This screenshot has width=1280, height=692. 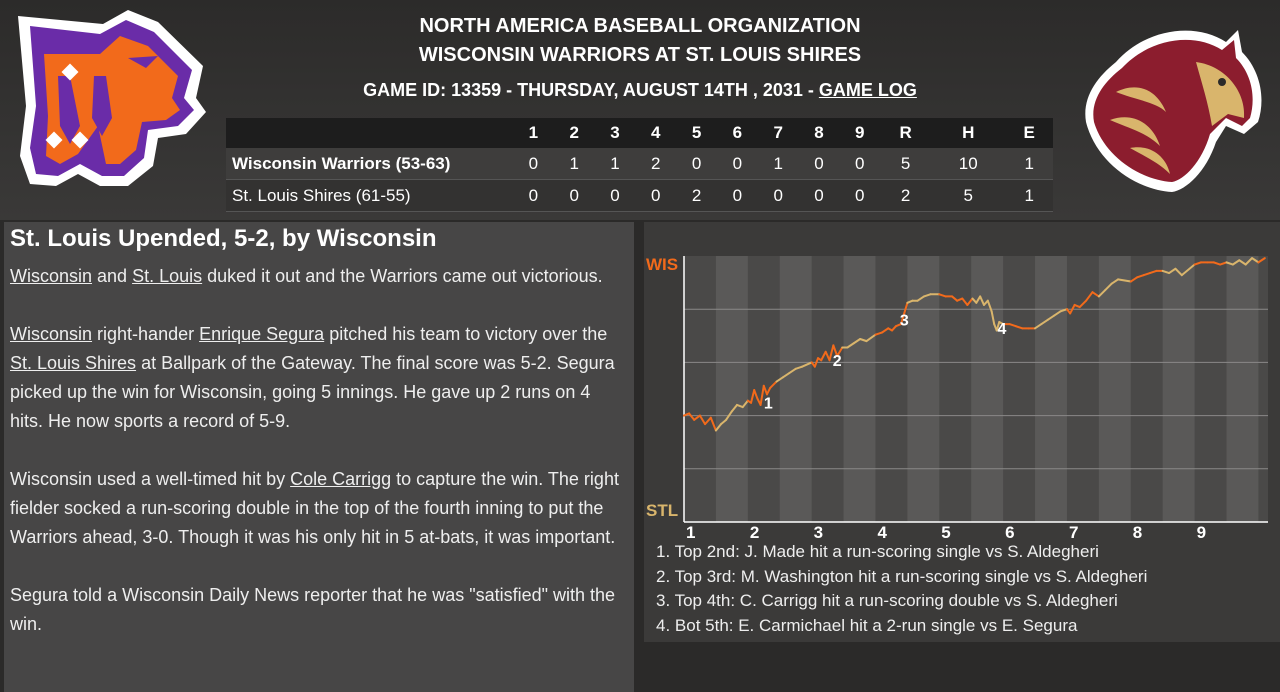 What do you see at coordinates (968, 133) in the screenshot?
I see `col-header: H` at bounding box center [968, 133].